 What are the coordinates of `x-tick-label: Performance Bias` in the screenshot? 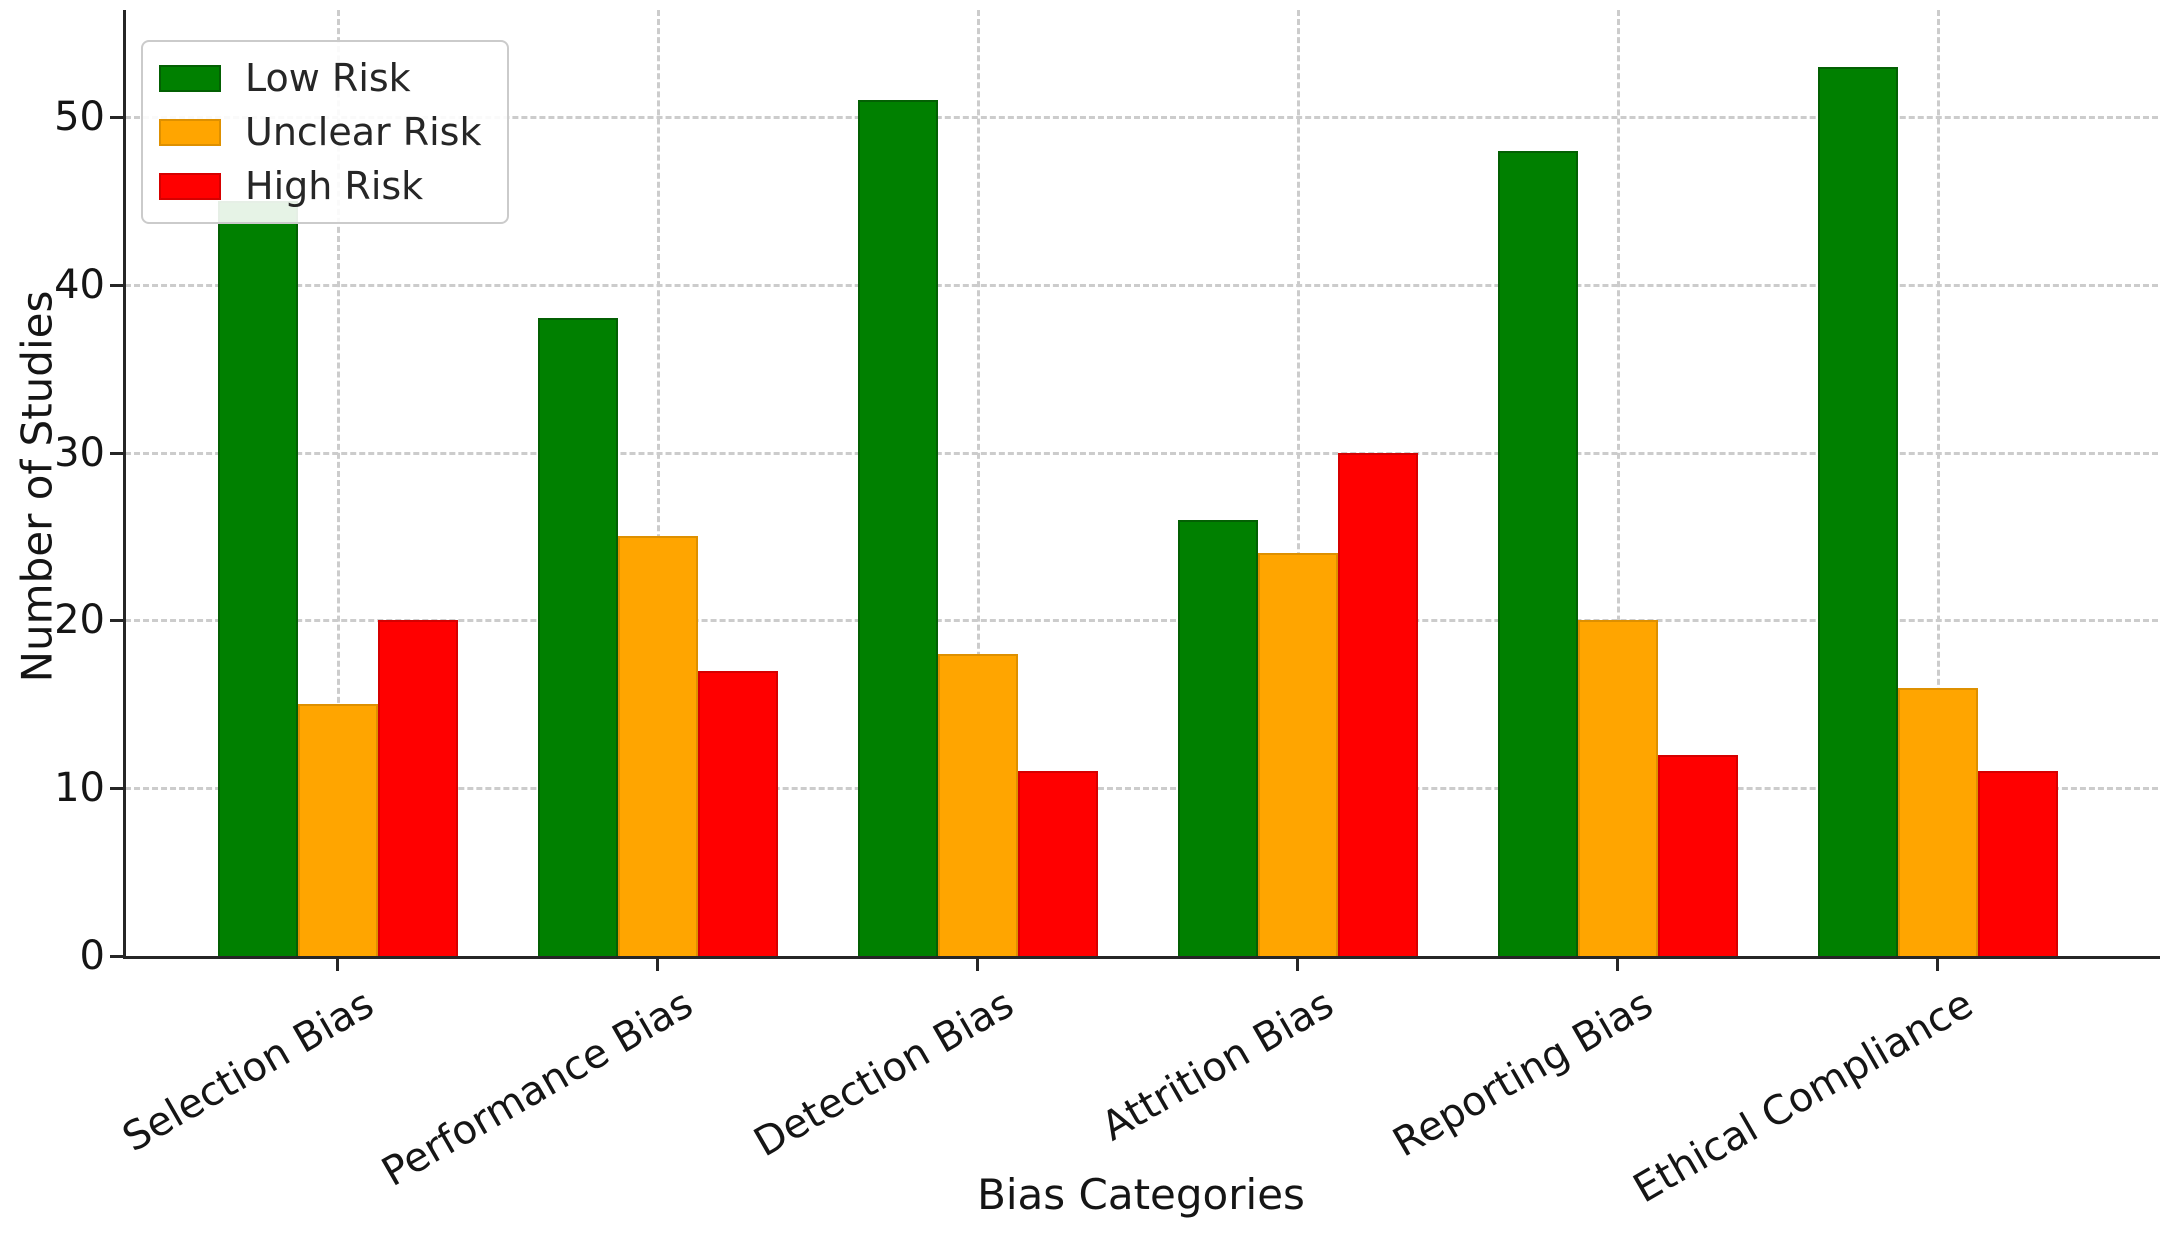 It's located at (537, 1088).